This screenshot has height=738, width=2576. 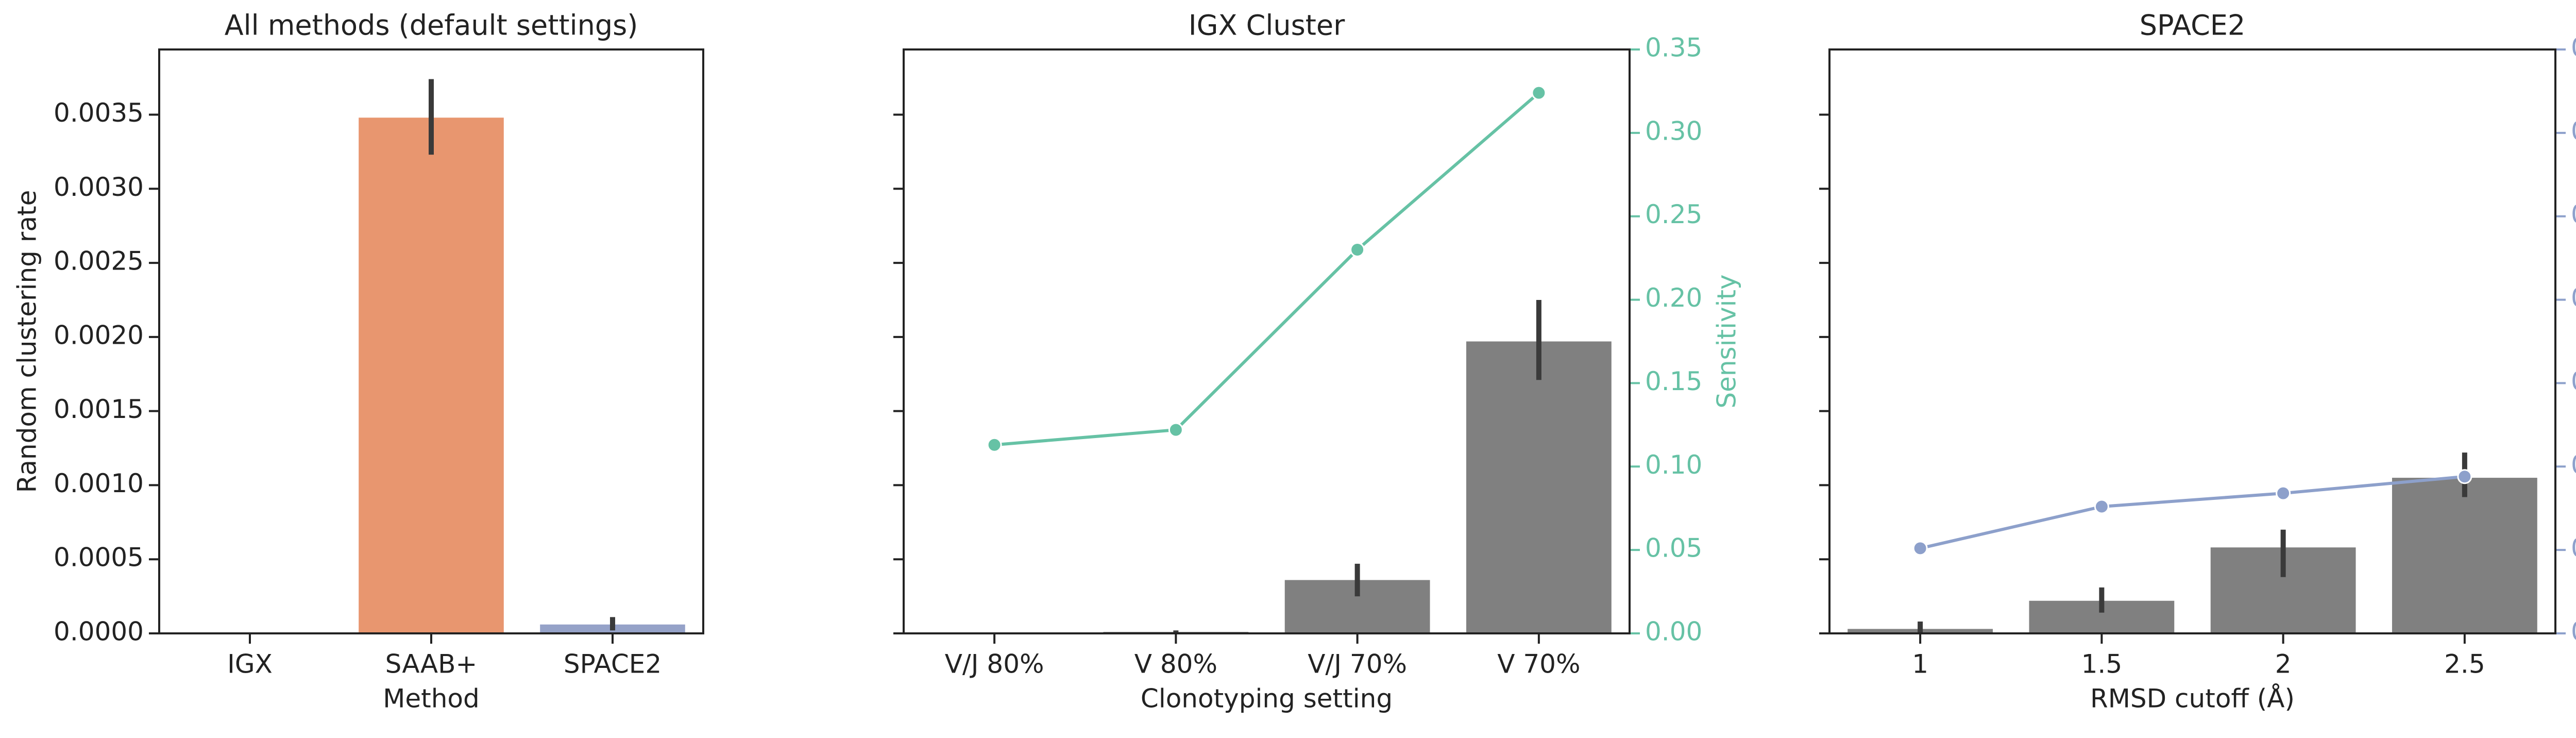 I want to click on y-axis-label: Random clustering rate, so click(x=27, y=341).